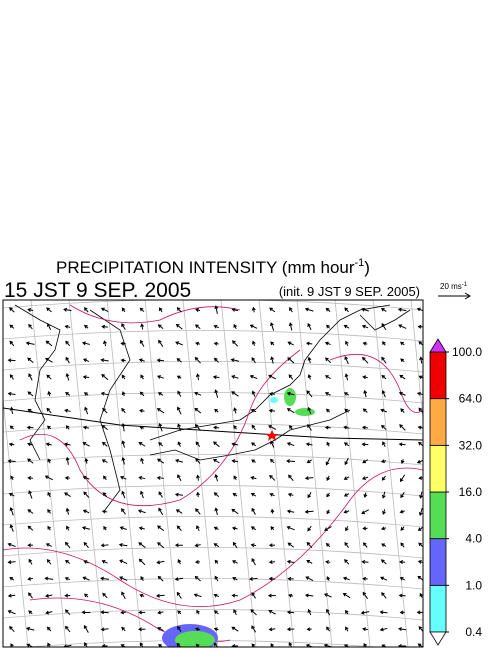 The height and width of the screenshot is (650, 500). What do you see at coordinates (438, 375) in the screenshot?
I see `colorbar-segment` at bounding box center [438, 375].